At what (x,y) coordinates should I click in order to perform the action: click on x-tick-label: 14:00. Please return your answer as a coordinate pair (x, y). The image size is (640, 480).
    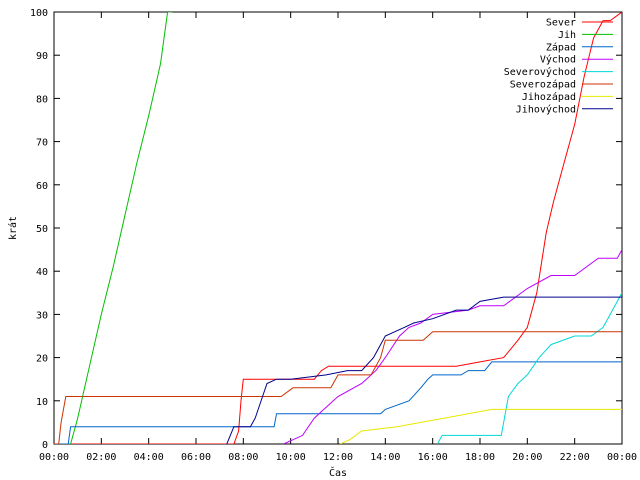
    Looking at the image, I should click on (385, 457).